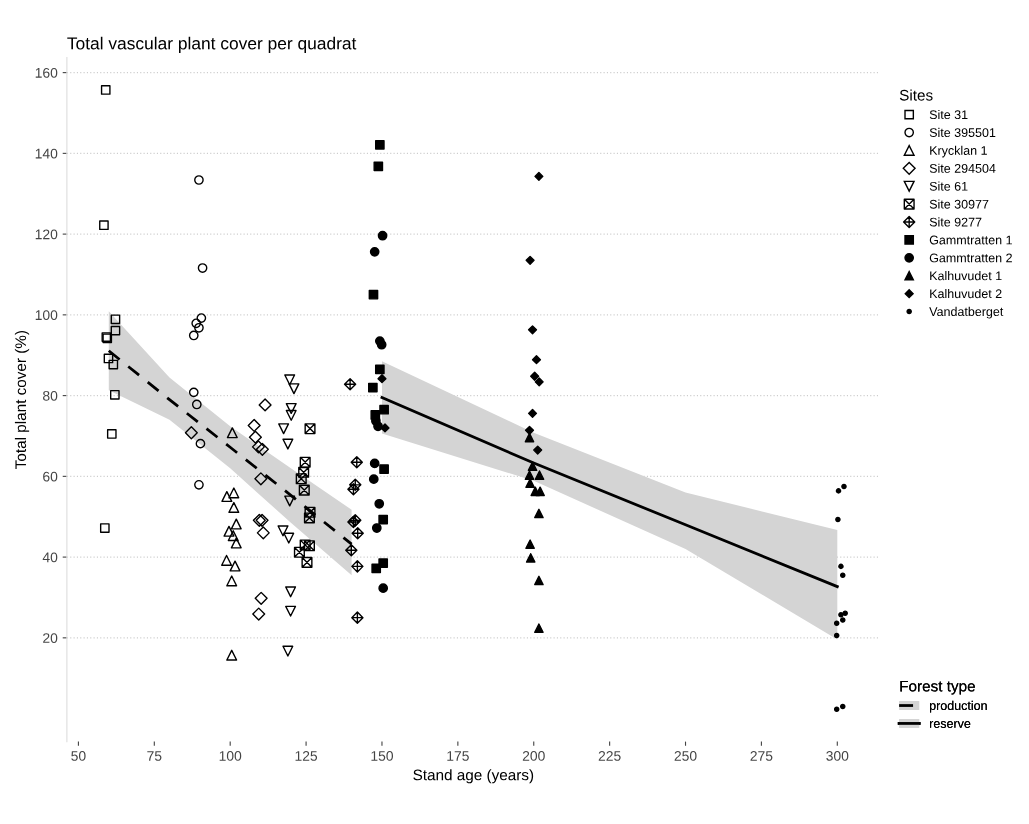  Describe the element at coordinates (46, 234) in the screenshot. I see `y-tick-label: 120` at that location.